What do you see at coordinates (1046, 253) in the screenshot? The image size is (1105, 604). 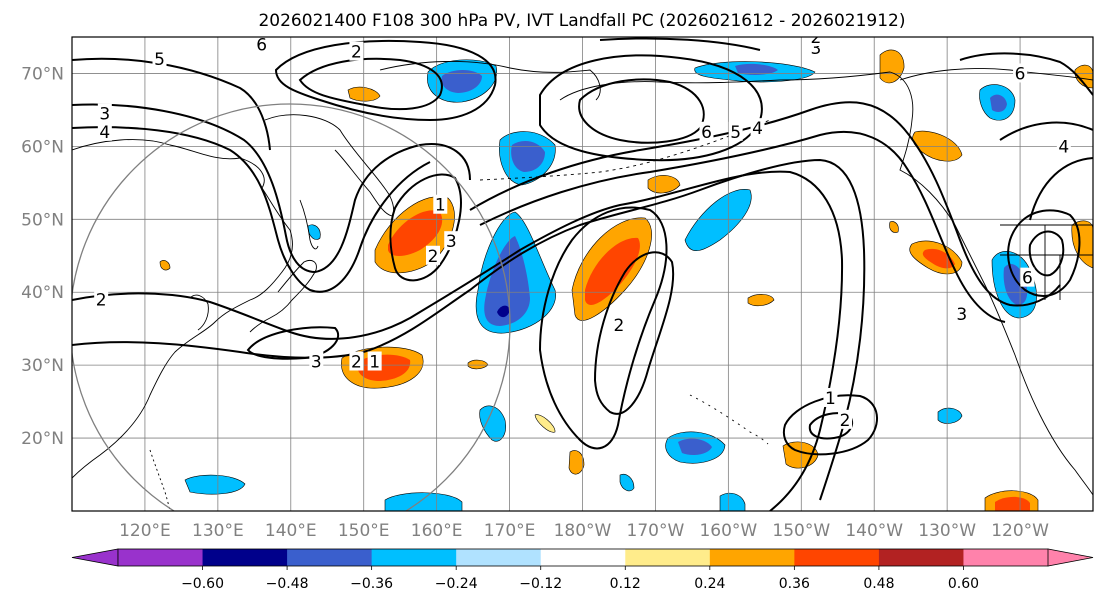 I see `pv-contour-west-us` at bounding box center [1046, 253].